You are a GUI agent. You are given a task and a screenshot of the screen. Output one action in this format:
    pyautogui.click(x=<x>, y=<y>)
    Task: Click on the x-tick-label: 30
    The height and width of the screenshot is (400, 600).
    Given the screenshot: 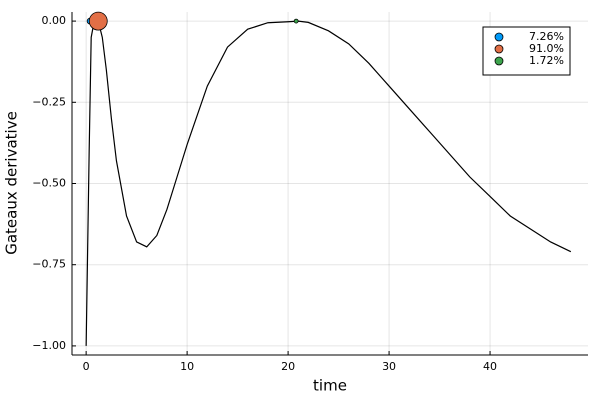 What is the action you would take?
    pyautogui.click(x=389, y=366)
    